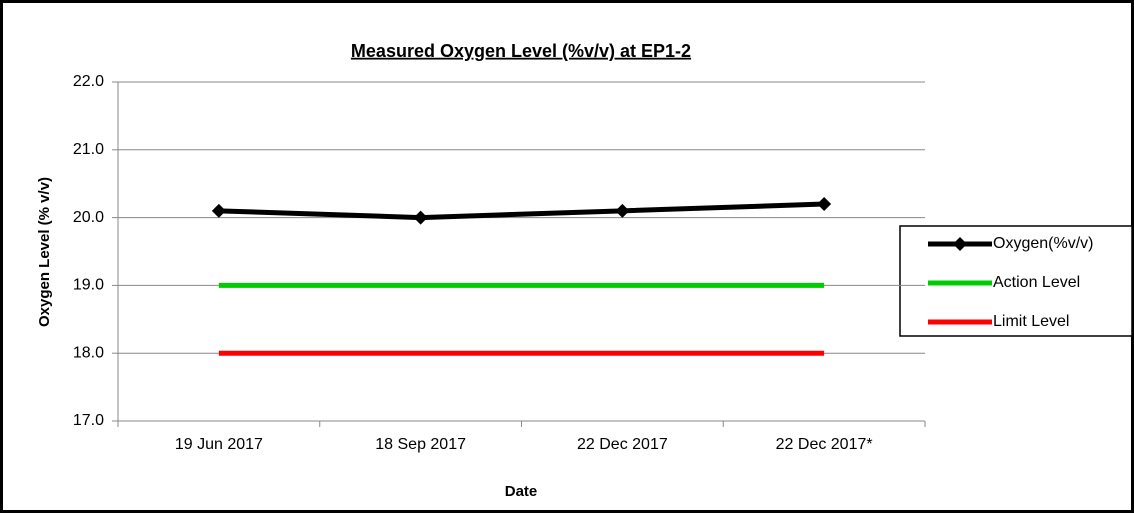 The width and height of the screenshot is (1134, 513). What do you see at coordinates (420, 444) in the screenshot?
I see `x-tick-label: 18 Sep 2017` at bounding box center [420, 444].